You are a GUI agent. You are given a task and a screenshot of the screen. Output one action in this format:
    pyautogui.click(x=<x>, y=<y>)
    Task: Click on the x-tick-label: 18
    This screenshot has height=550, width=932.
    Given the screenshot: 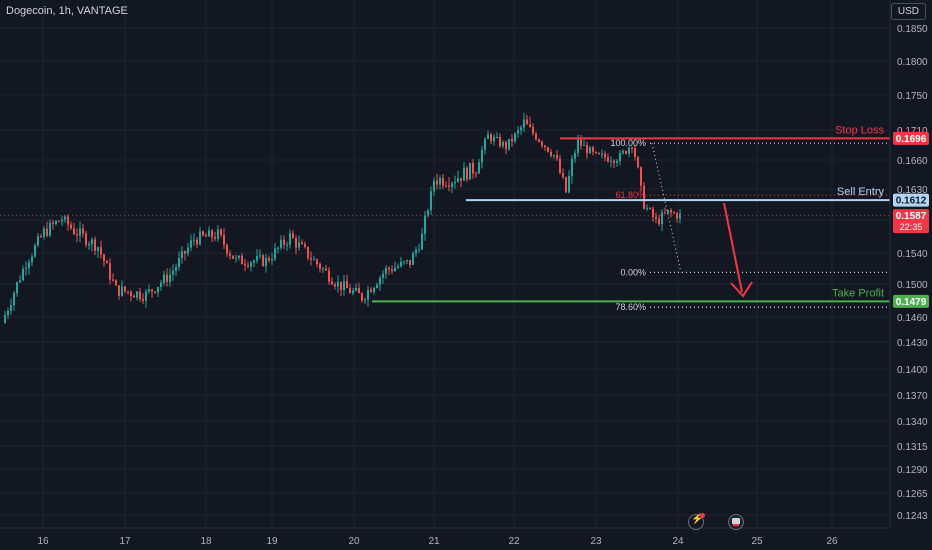 What is the action you would take?
    pyautogui.click(x=206, y=541)
    